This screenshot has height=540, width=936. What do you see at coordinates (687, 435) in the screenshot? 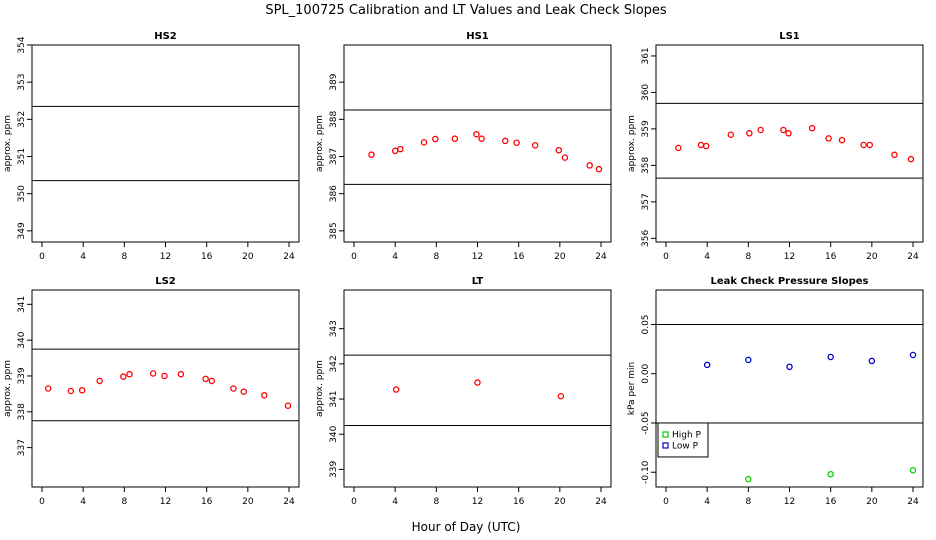
I see `legend-label: High P` at bounding box center [687, 435].